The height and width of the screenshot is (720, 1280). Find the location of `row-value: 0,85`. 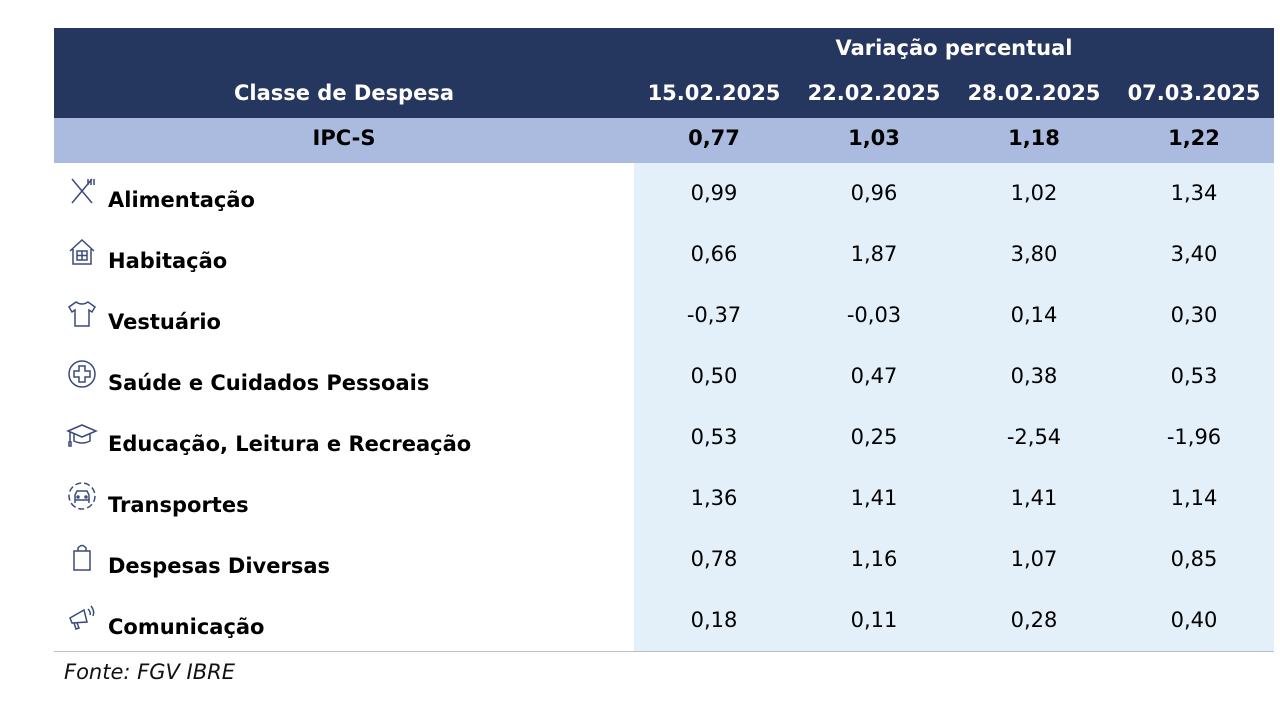

row-value: 0,85 is located at coordinates (1194, 559).